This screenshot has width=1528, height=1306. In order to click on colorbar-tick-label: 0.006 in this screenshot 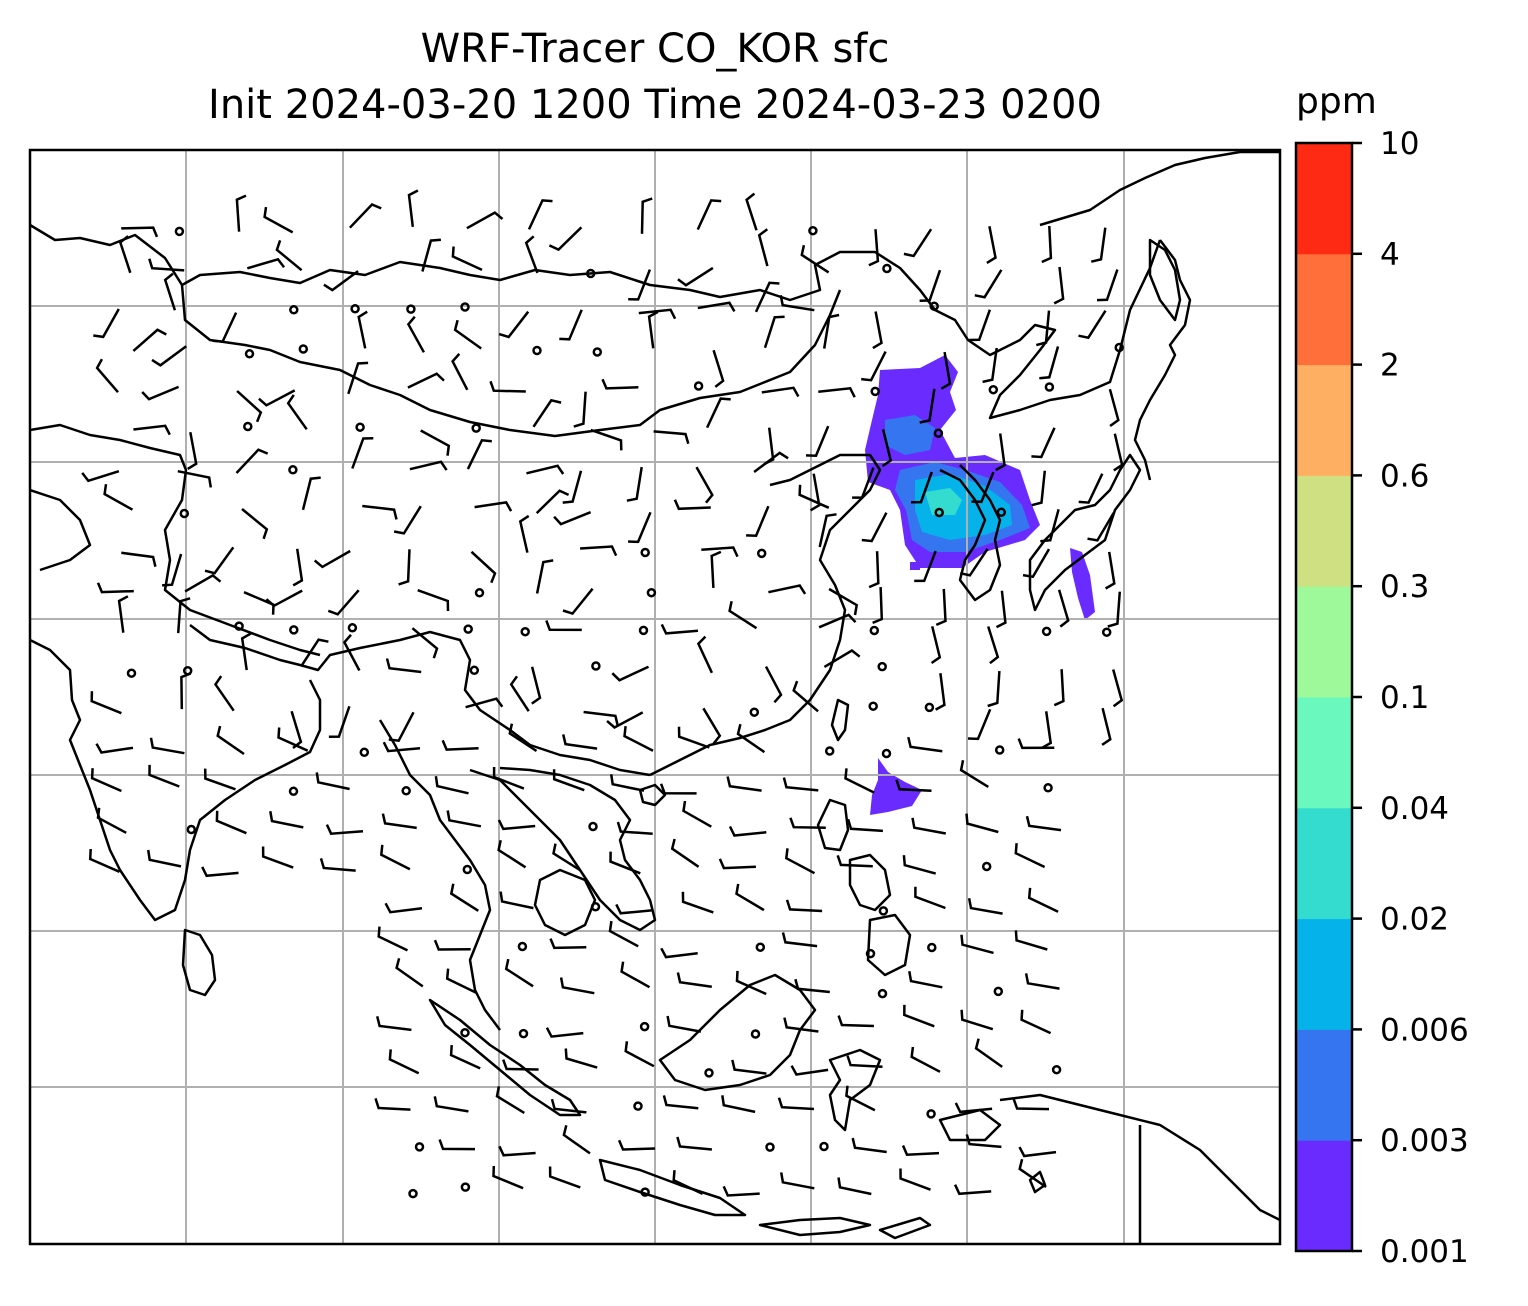, I will do `click(1424, 1030)`.